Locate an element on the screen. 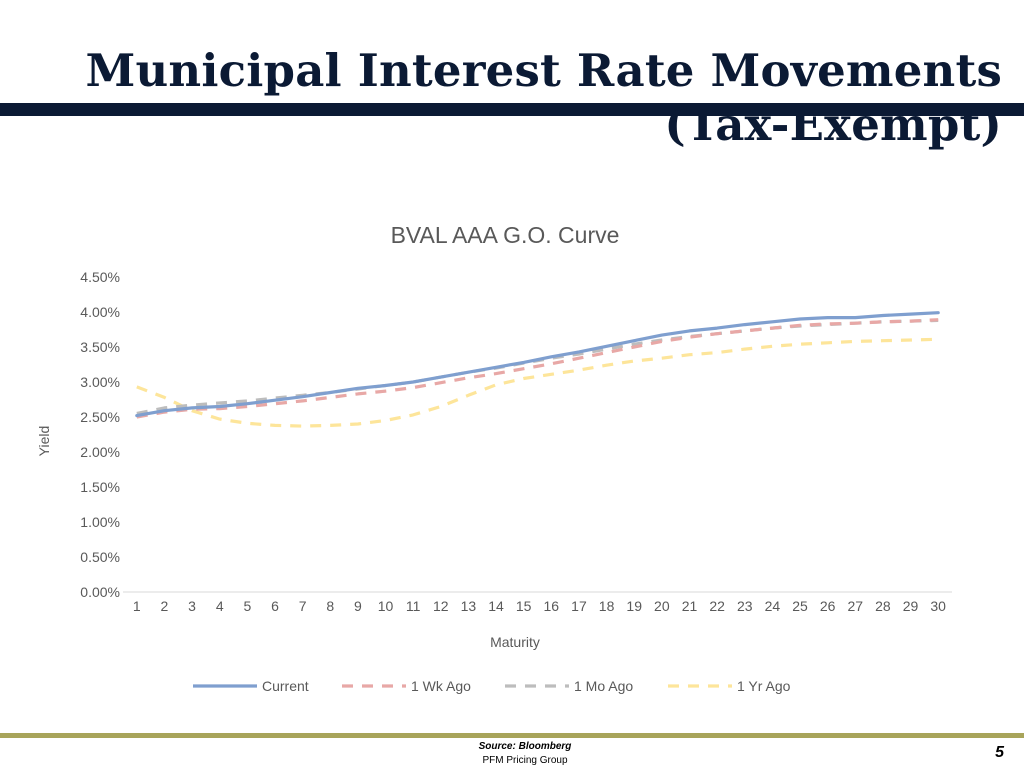 This screenshot has width=1024, height=768. title-accent-bar is located at coordinates (512, 109).